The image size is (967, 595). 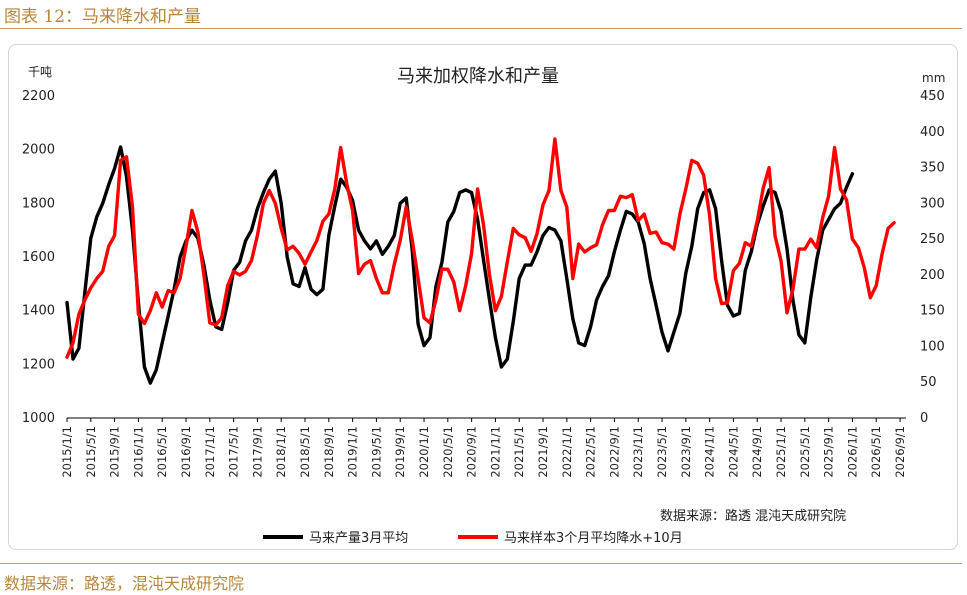 I want to click on x-tick-label: 2024/5/1, so click(x=733, y=452).